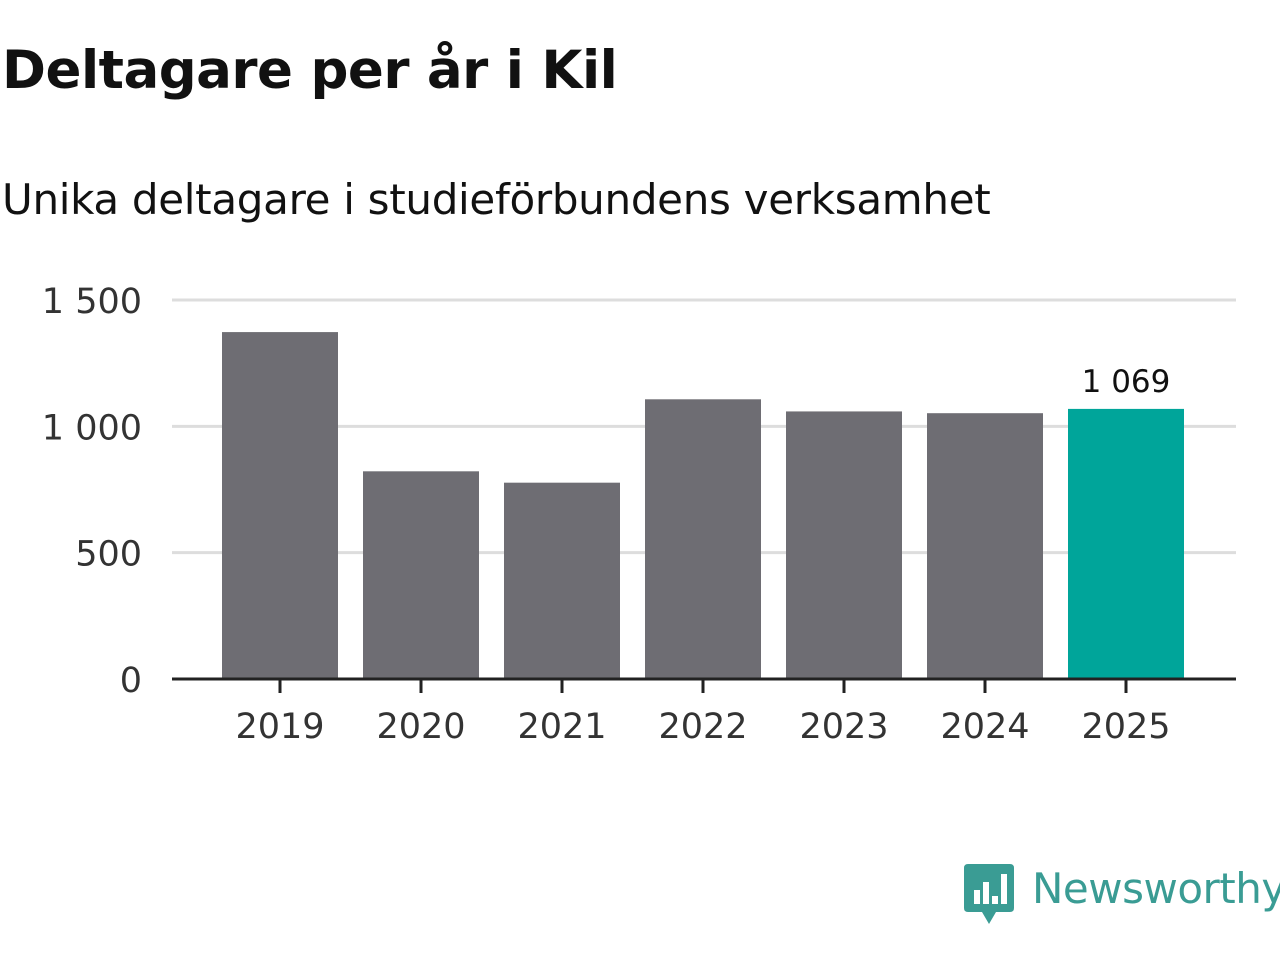  Describe the element at coordinates (702, 727) in the screenshot. I see `x-tick-label: 2022` at that location.